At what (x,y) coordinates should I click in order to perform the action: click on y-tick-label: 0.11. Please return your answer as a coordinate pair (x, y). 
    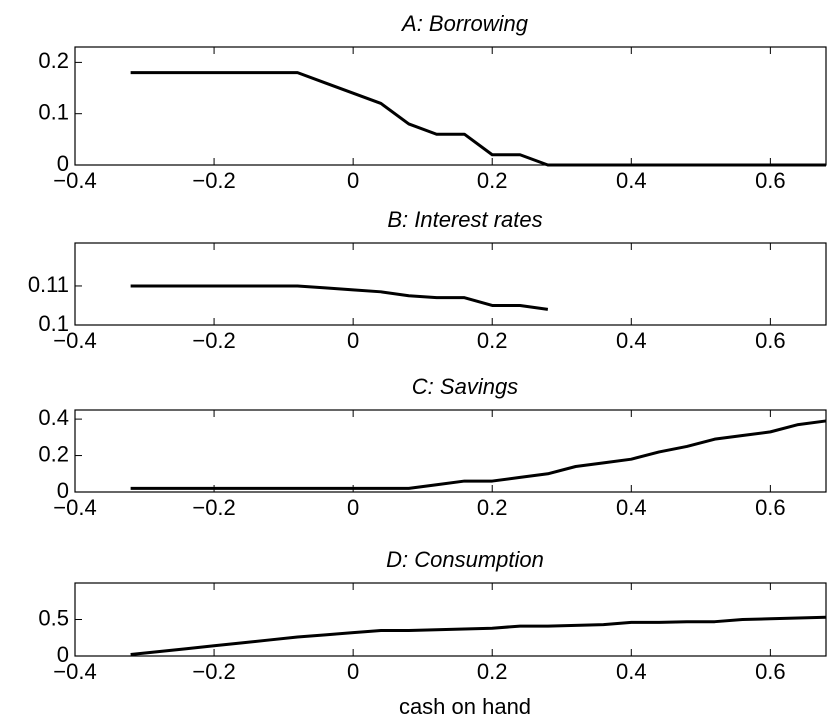
    Looking at the image, I should click on (48, 284).